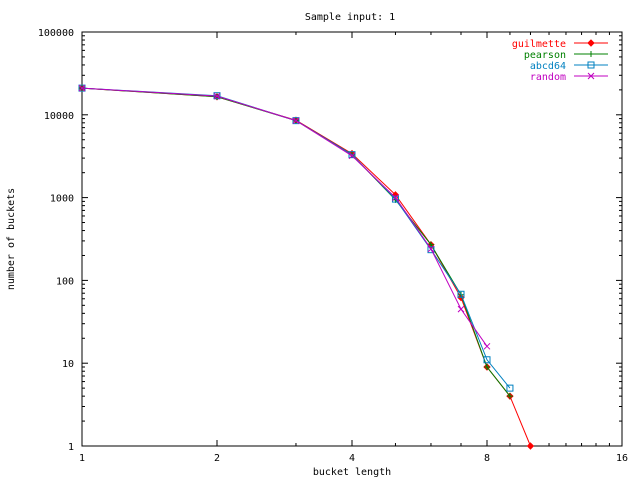  Describe the element at coordinates (569, 66) in the screenshot. I see `legend-item-abcd64: abcd64` at that location.